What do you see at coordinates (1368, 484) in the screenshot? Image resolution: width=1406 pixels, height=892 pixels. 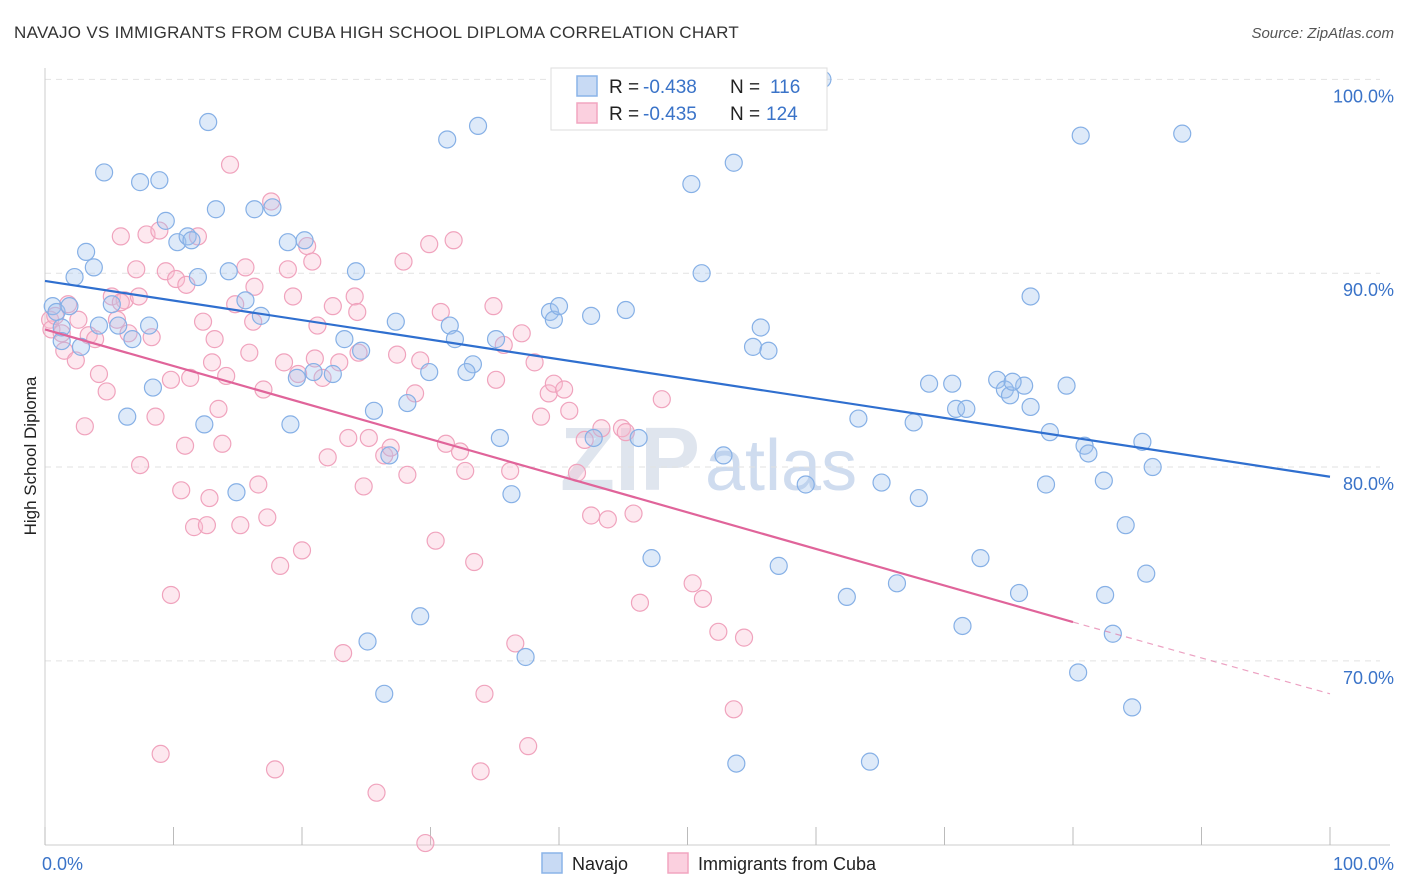 I see `y-tick-label-2: 80.0%` at bounding box center [1368, 484].